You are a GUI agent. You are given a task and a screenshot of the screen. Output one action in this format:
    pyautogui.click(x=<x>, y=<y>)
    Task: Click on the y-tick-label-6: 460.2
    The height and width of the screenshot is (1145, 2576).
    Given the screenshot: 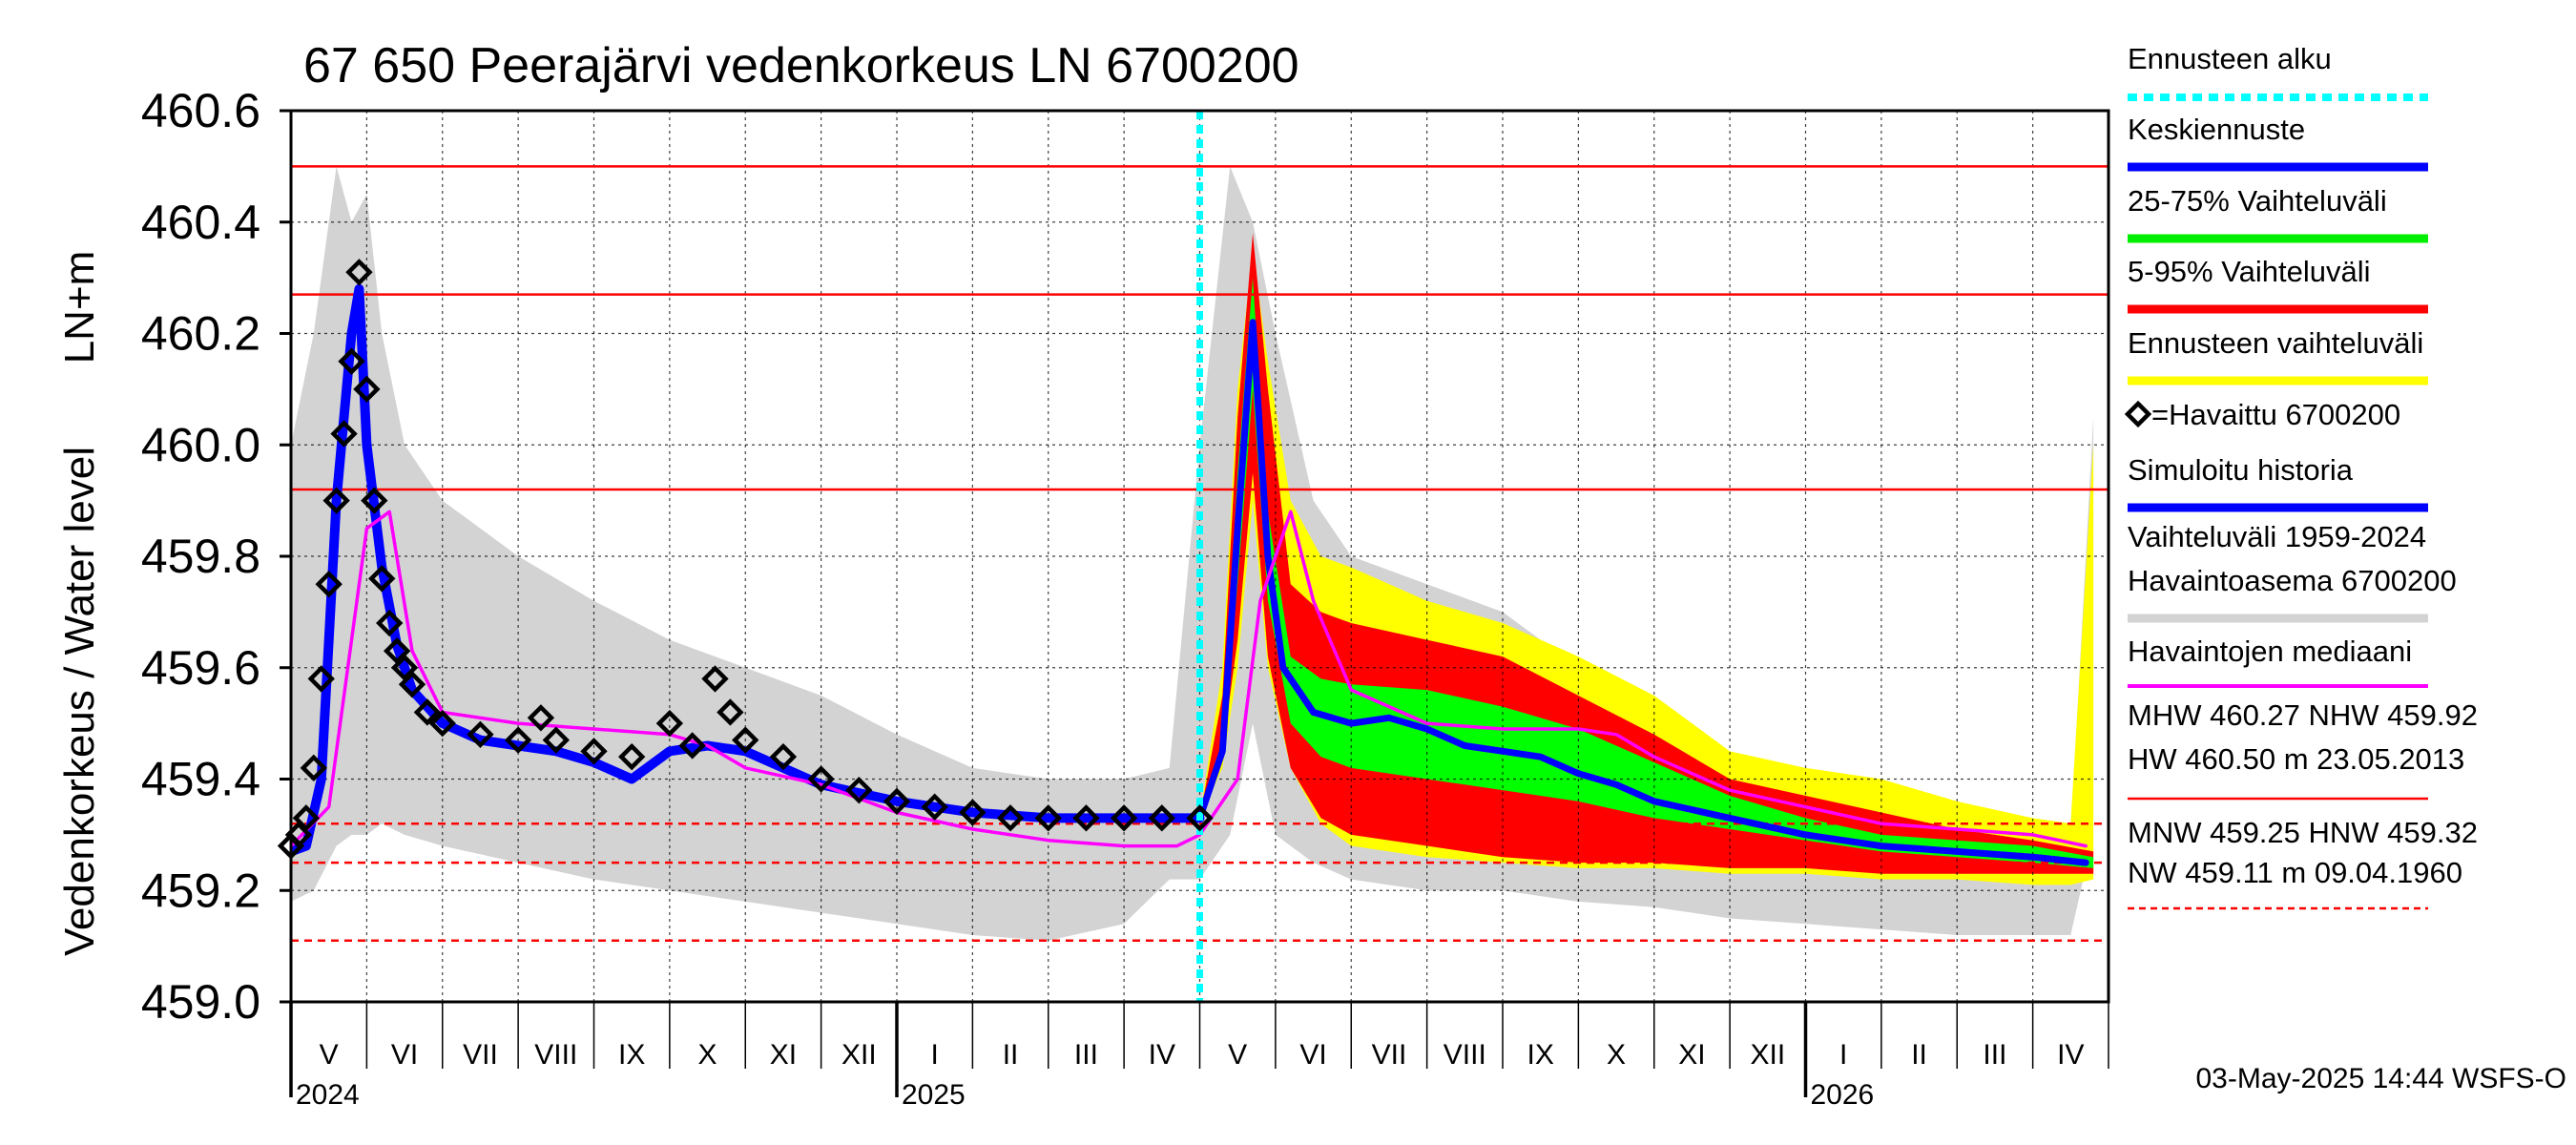 What is the action you would take?
    pyautogui.click(x=200, y=334)
    